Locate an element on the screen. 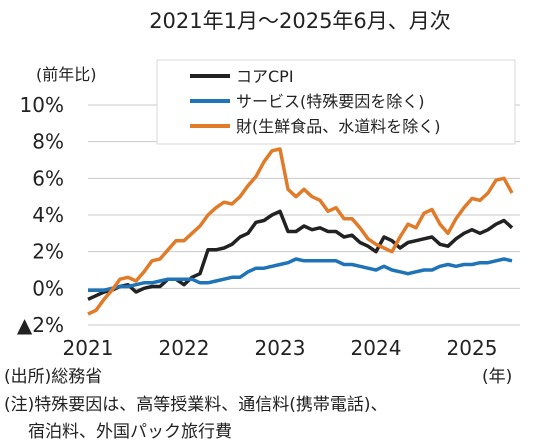 The image size is (540, 445). footnote-line-1: (注)特殊要因は、高等授業料、通信料(携帯電話)、 is located at coordinates (196, 405).